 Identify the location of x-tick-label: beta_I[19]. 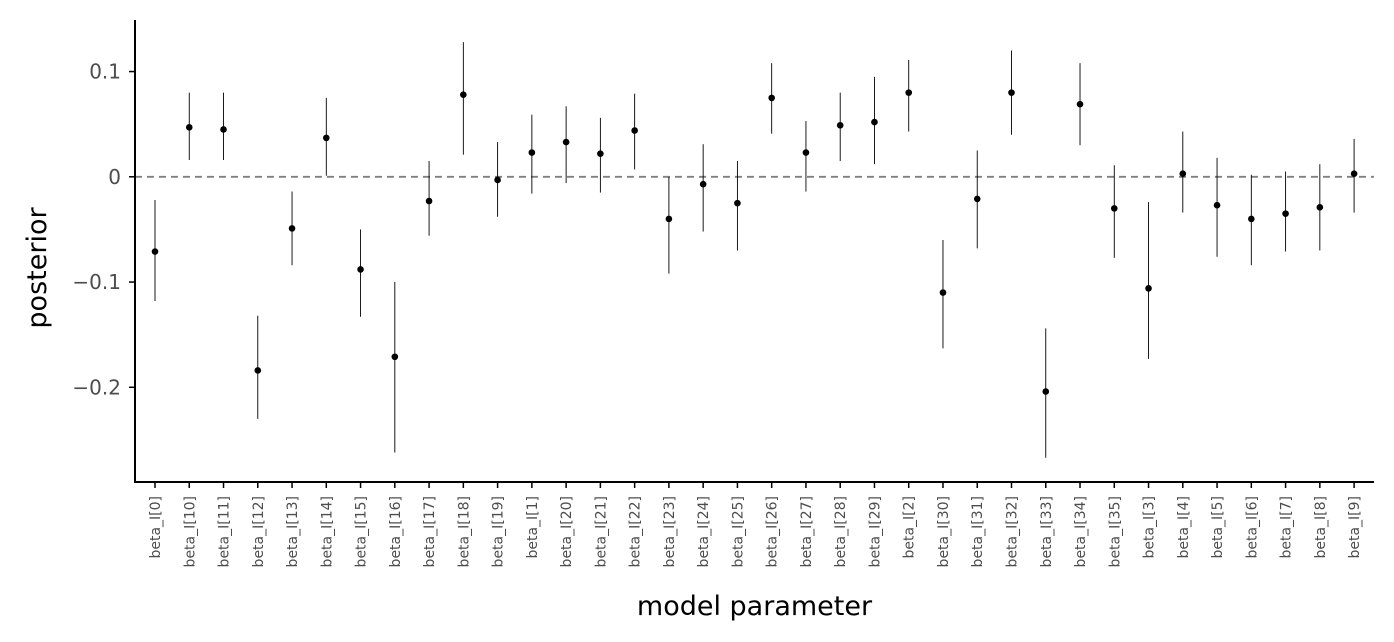
(499, 531).